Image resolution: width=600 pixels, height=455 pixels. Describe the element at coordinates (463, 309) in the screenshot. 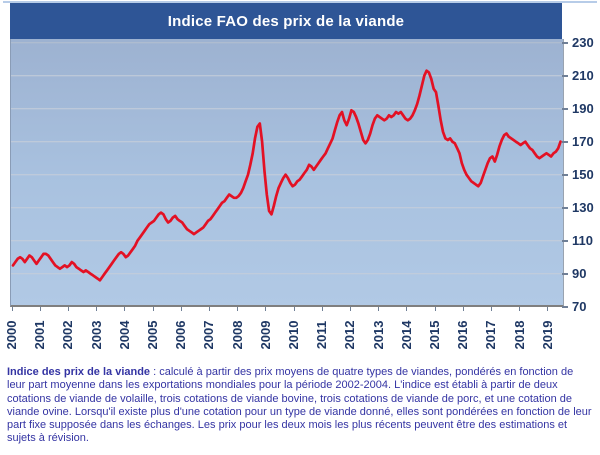

I see `x-axis-tick-2016` at that location.